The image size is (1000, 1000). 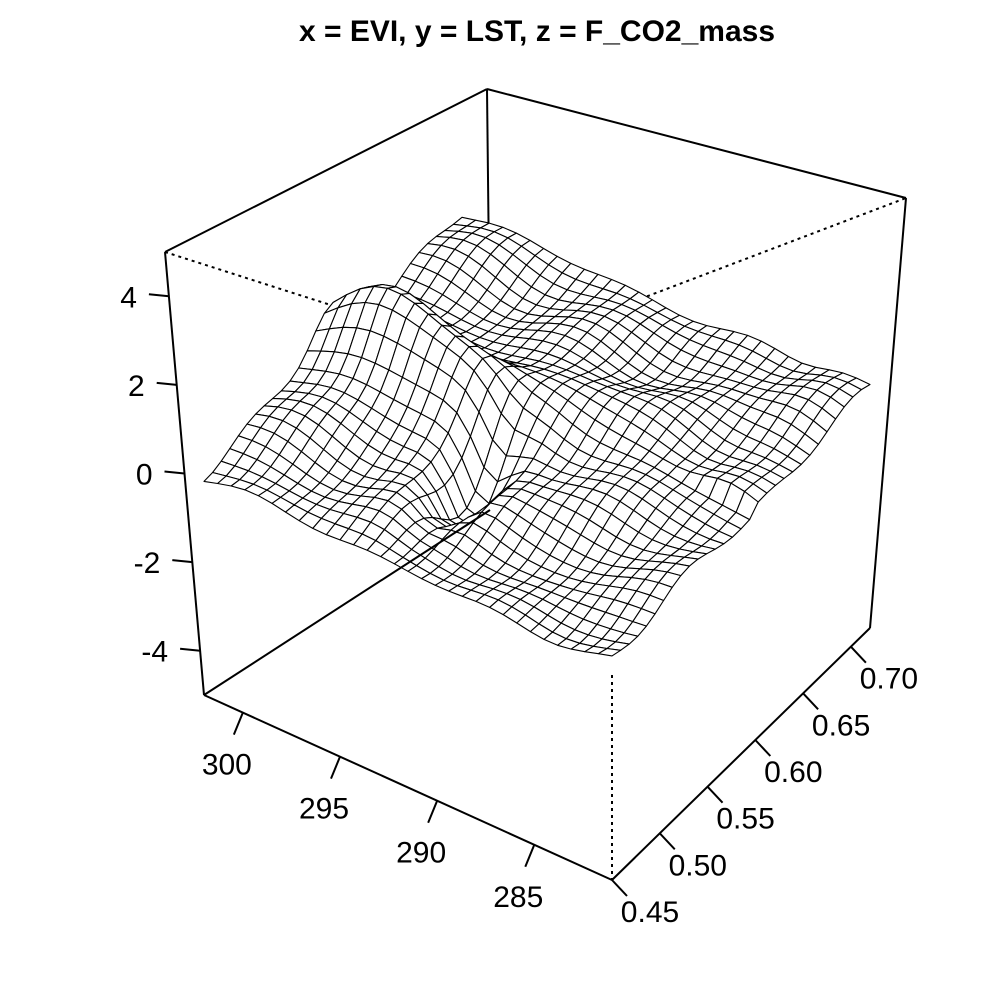 What do you see at coordinates (609, 652) in the screenshot?
I see `surface-facet` at bounding box center [609, 652].